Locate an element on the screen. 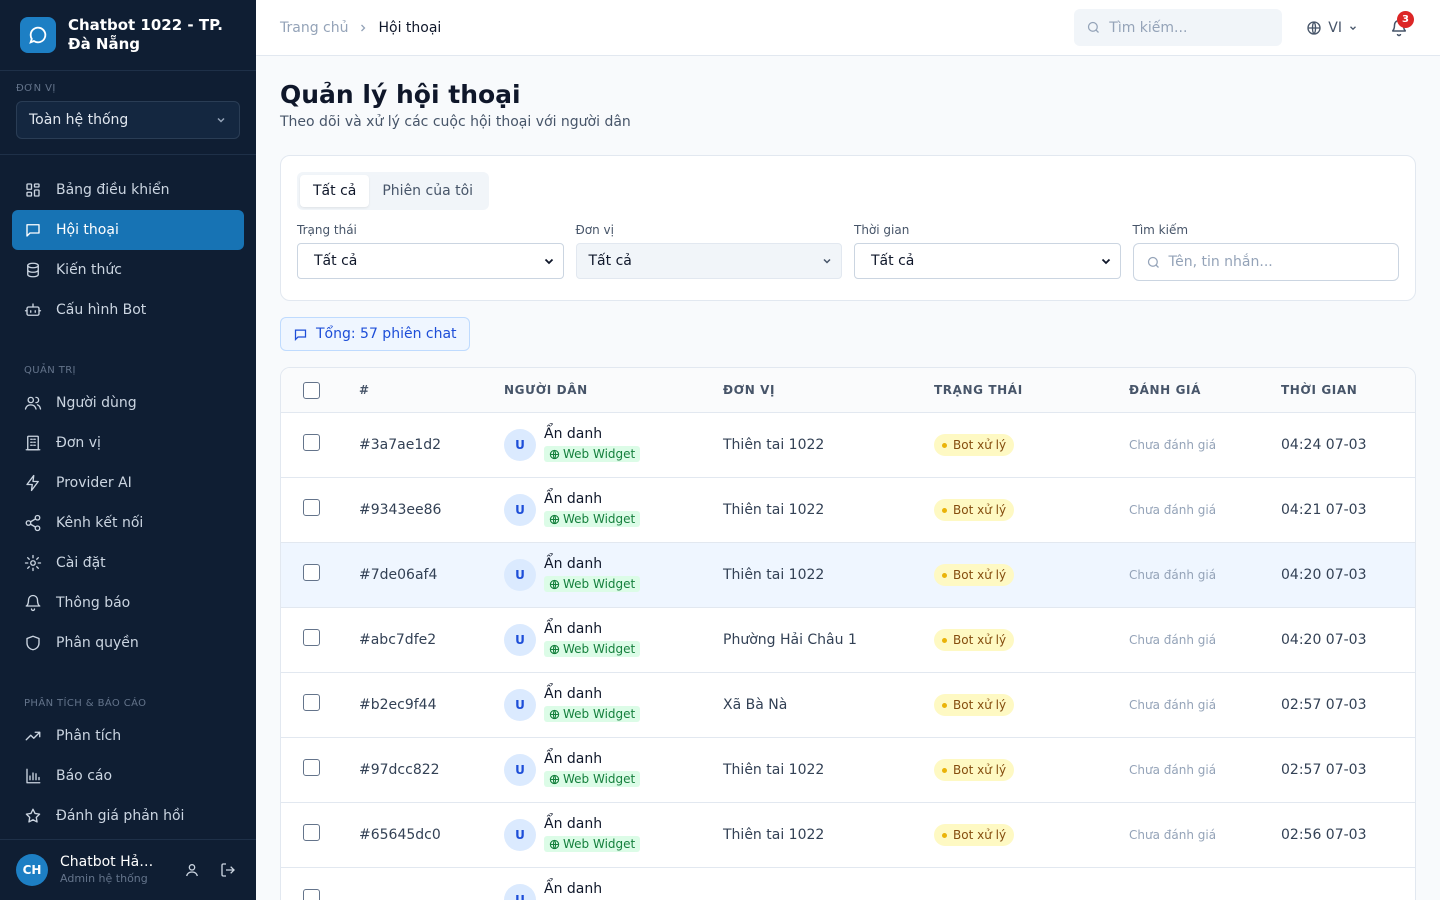 The image size is (1440, 900). session-id: #97dcc822 is located at coordinates (399, 770).